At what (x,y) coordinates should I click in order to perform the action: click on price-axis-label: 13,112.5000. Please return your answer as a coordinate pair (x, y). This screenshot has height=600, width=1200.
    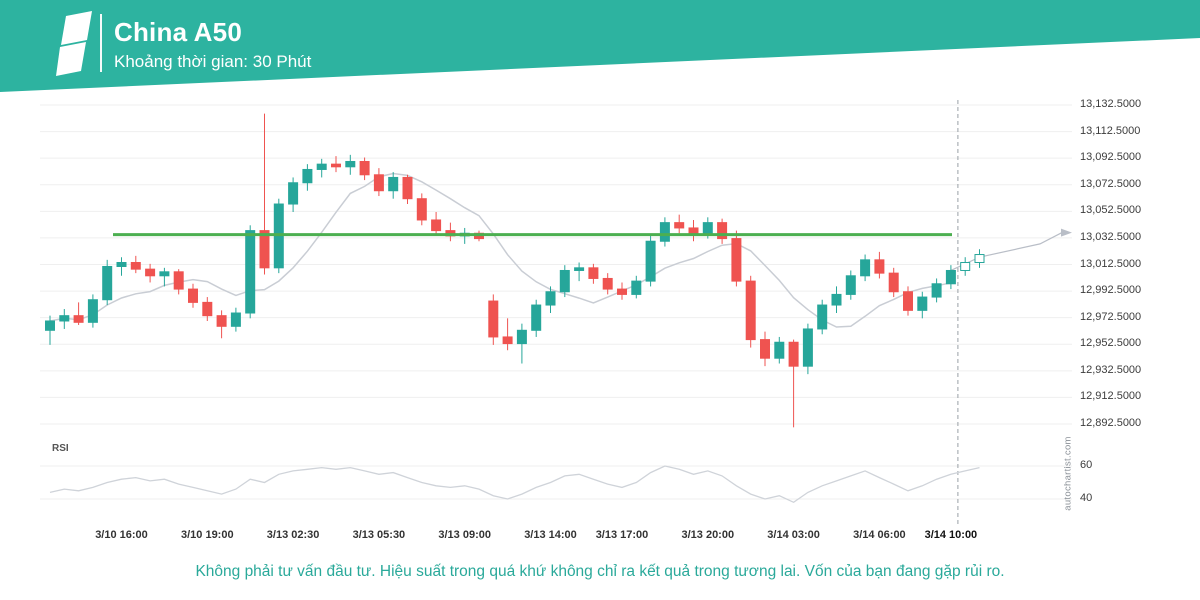
    Looking at the image, I should click on (1110, 130).